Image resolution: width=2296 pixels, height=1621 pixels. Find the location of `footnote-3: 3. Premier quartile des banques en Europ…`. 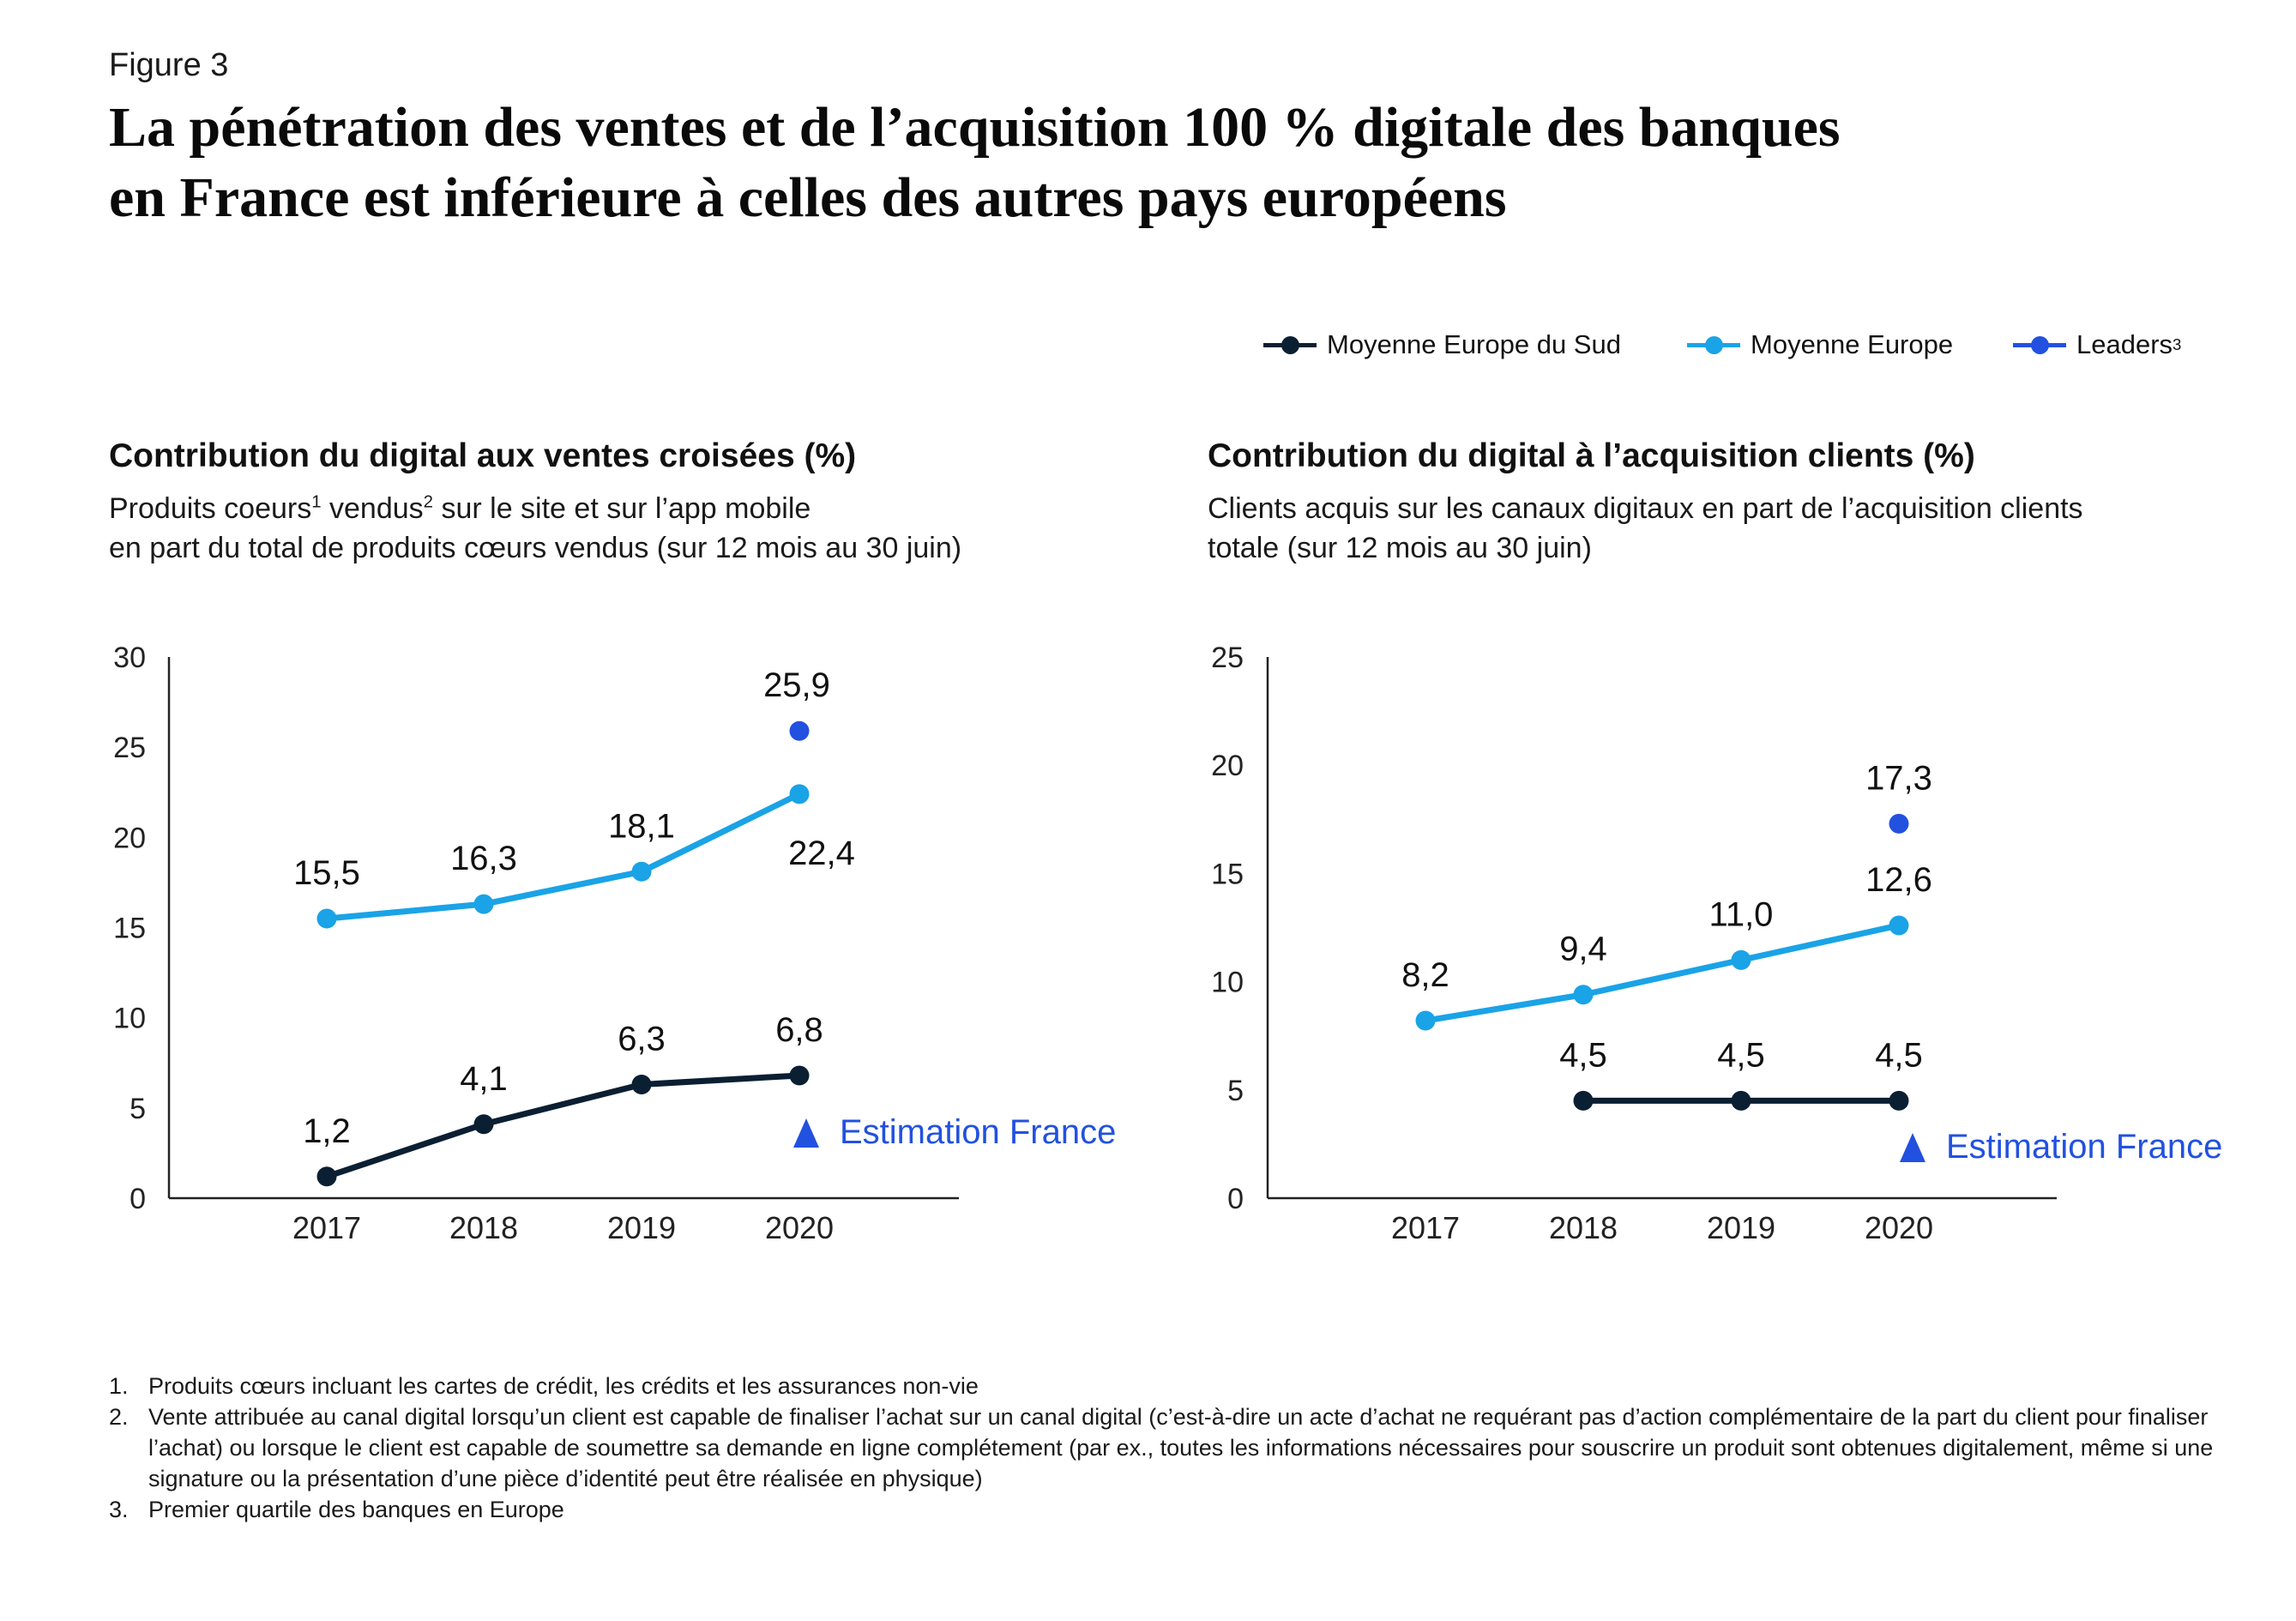

footnote-3: 3. Premier quartile des banques en Europ… is located at coordinates (336, 1509).